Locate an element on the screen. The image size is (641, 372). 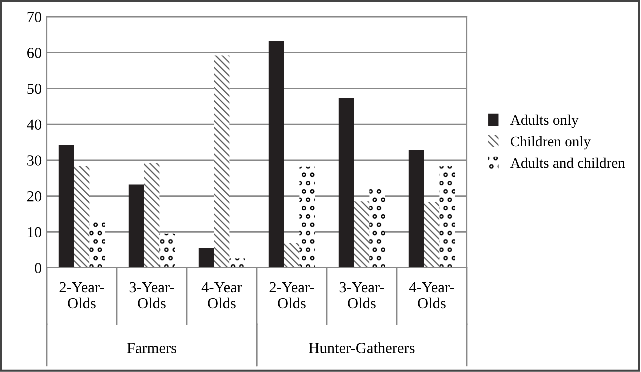
legend-label: Children only is located at coordinates (551, 143).